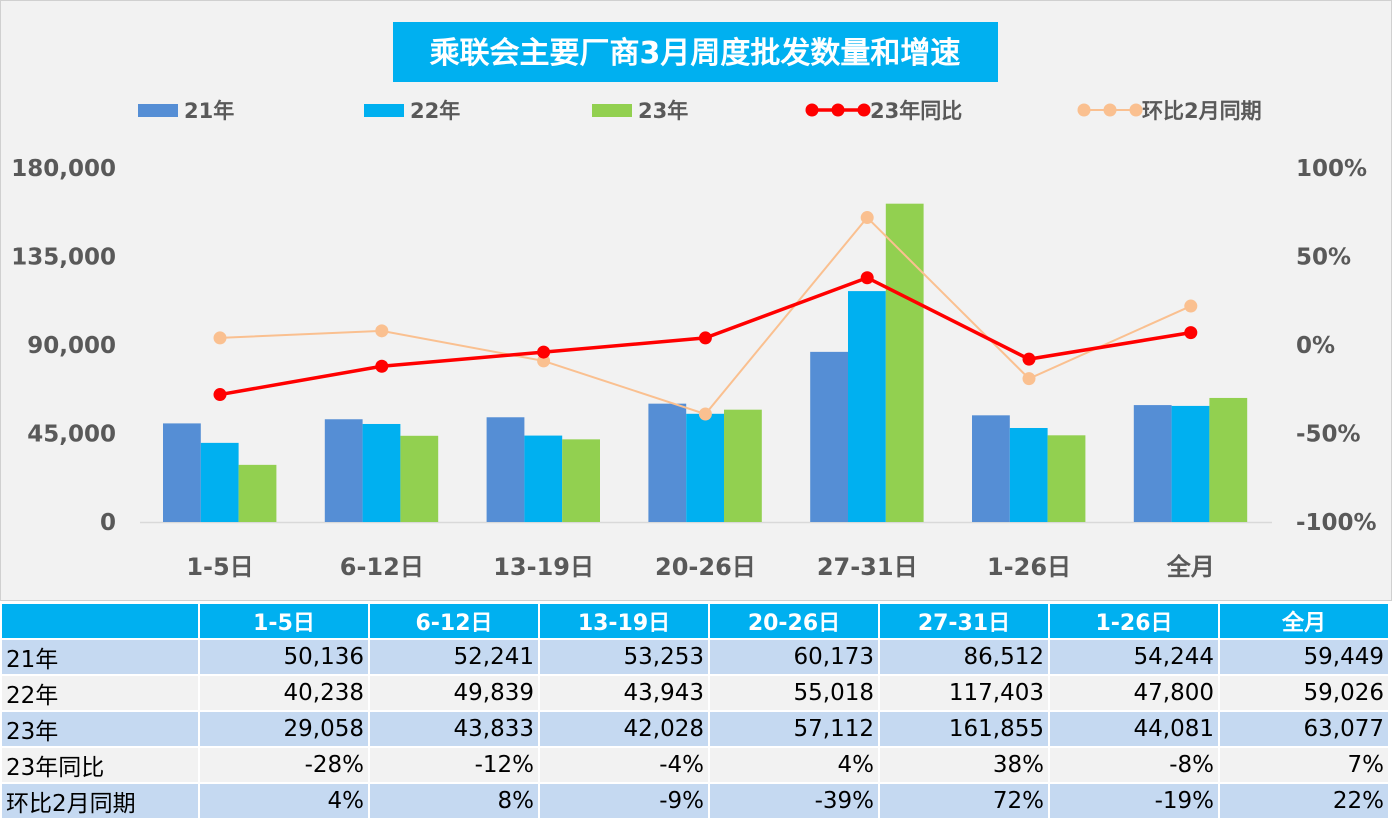  I want to click on right-tick-label: 0%, so click(1315, 346).